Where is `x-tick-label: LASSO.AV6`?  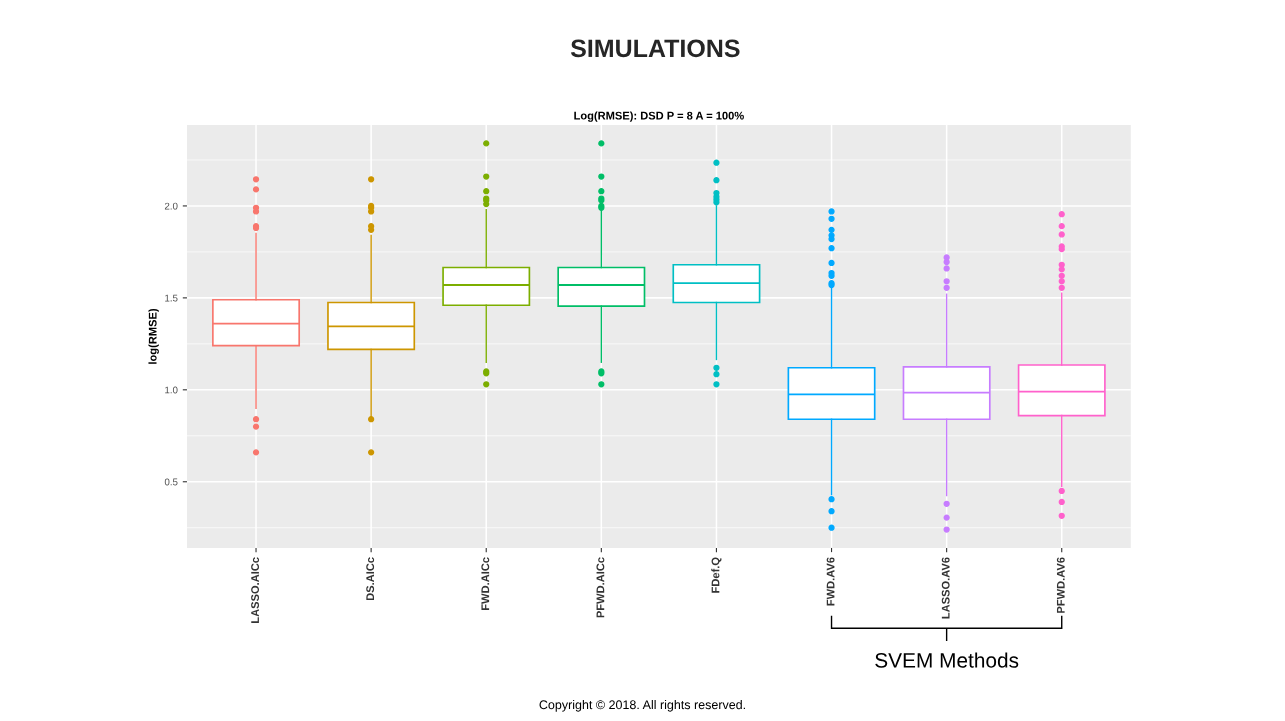
x-tick-label: LASSO.AV6 is located at coordinates (945, 588).